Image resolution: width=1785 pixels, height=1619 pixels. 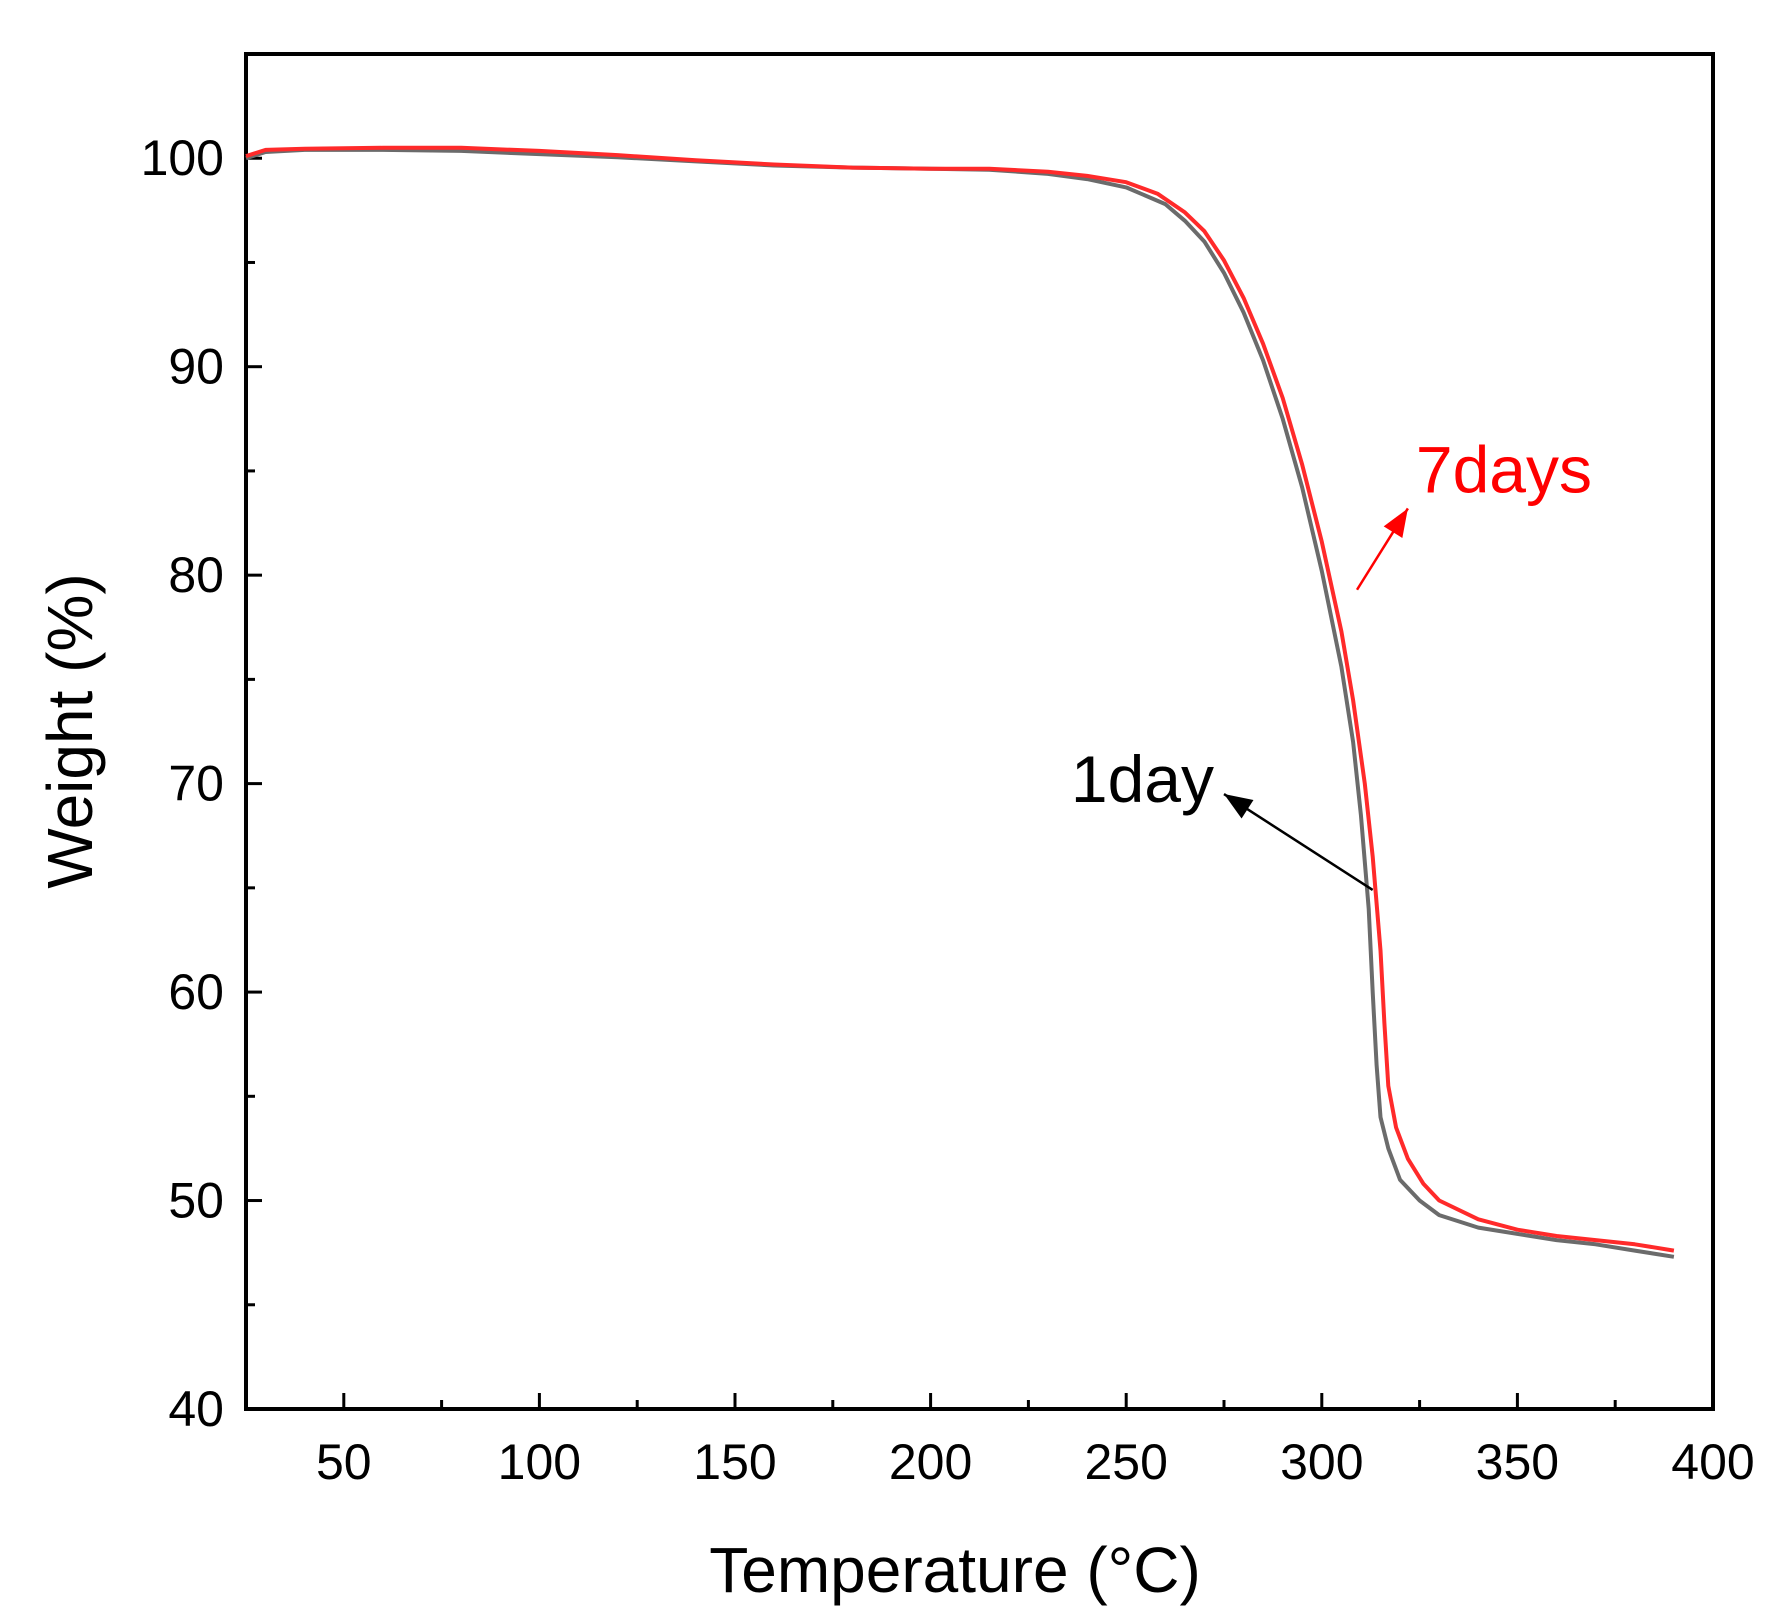 I want to click on annotation-arrow-line, so click(x=1298, y=841).